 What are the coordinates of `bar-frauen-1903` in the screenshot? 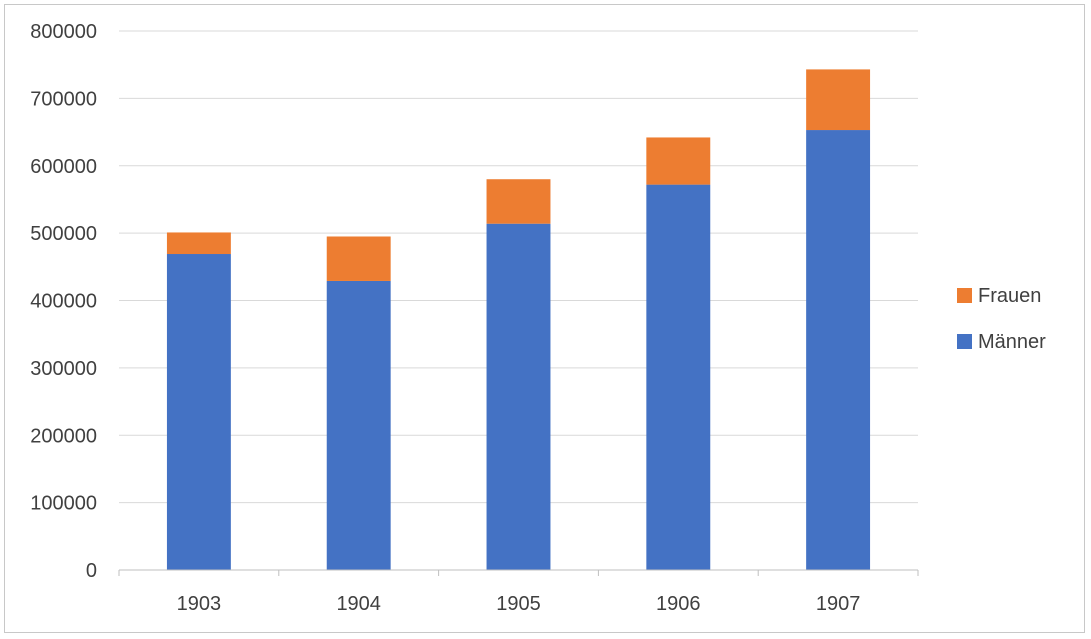 It's located at (198, 243).